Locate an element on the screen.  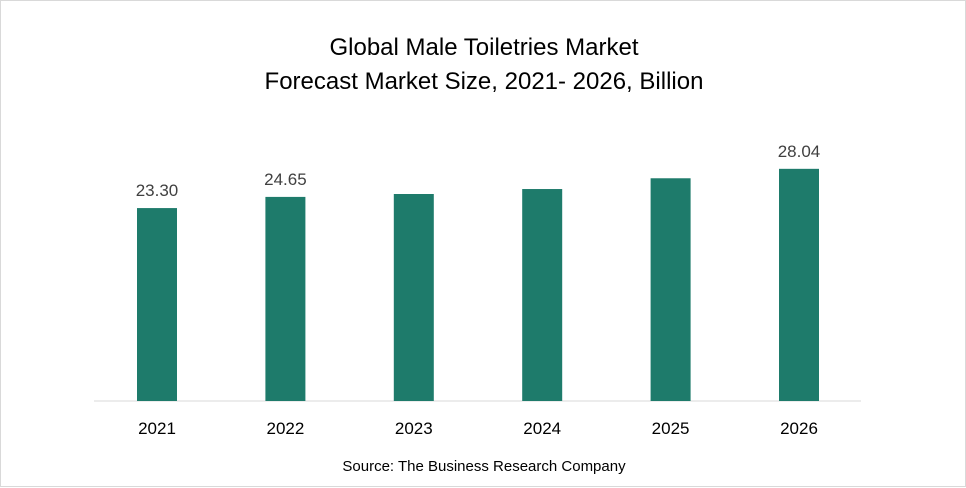
x-tick-label: 2024 is located at coordinates (542, 428).